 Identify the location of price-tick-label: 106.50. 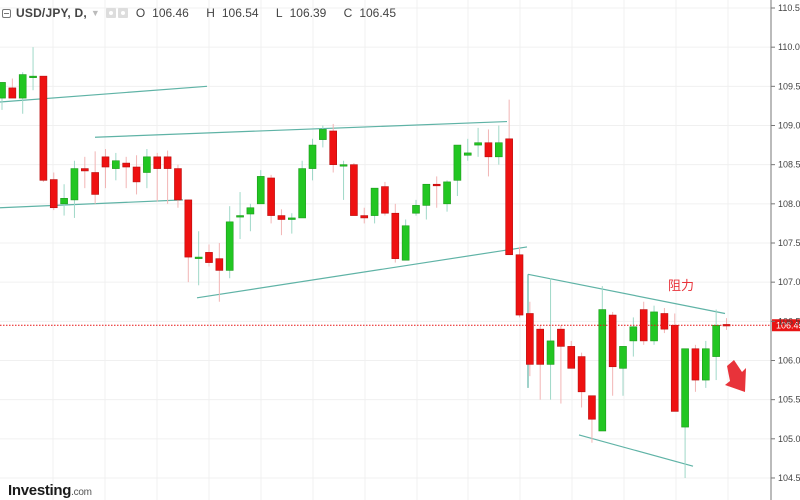
(789, 321).